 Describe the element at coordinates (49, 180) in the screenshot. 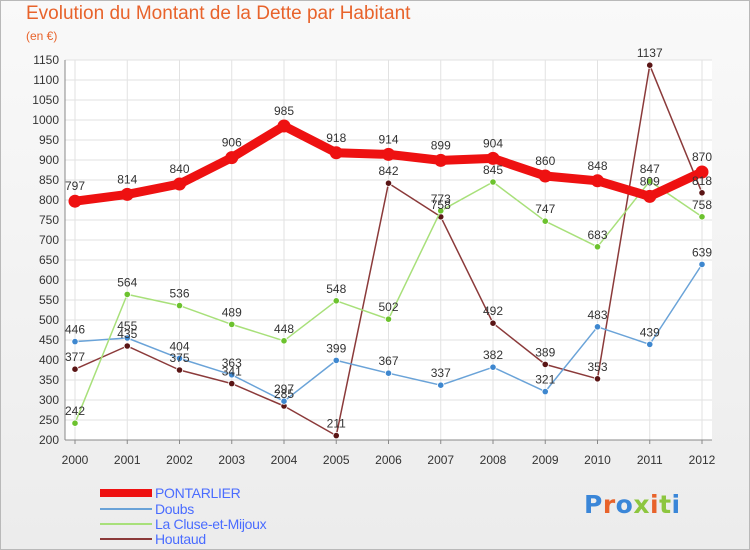

I see `y-tick-label: 850` at that location.